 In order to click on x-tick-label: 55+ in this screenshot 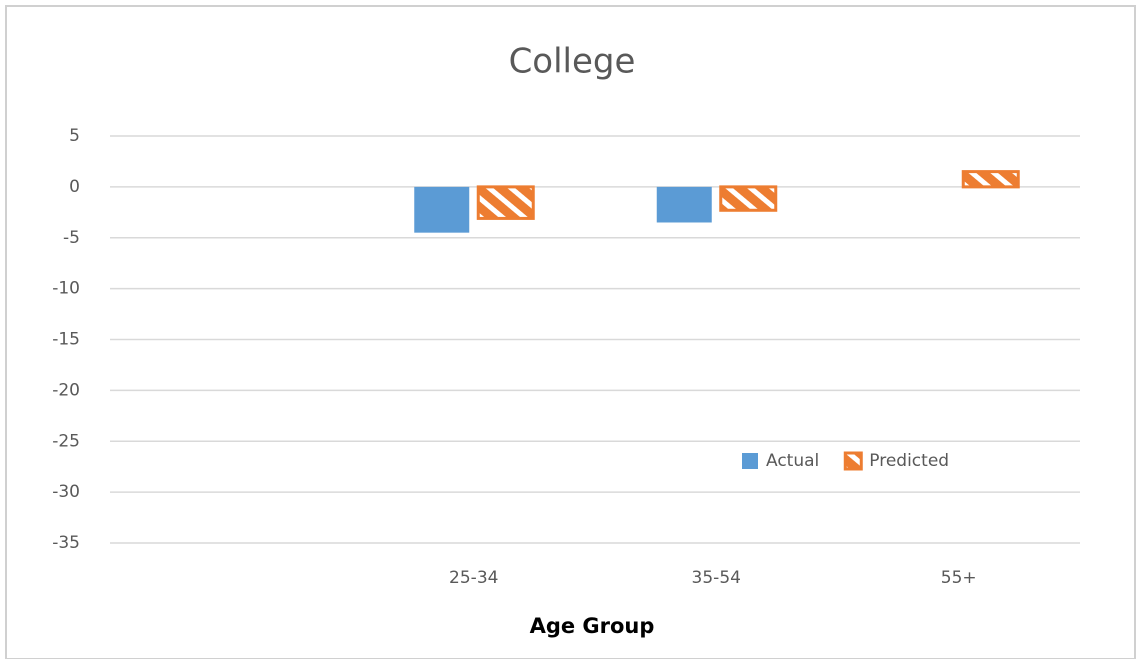, I will do `click(959, 578)`.